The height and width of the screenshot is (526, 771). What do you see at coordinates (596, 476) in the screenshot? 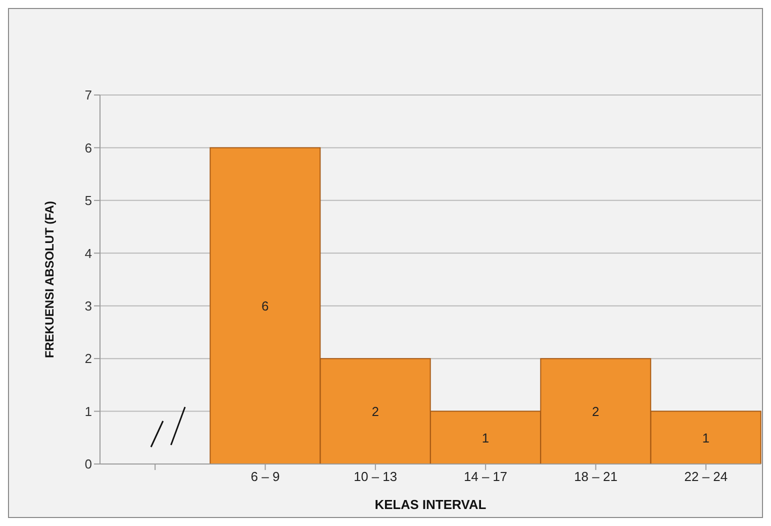
I see `x-tick-label: 18 – 21` at bounding box center [596, 476].